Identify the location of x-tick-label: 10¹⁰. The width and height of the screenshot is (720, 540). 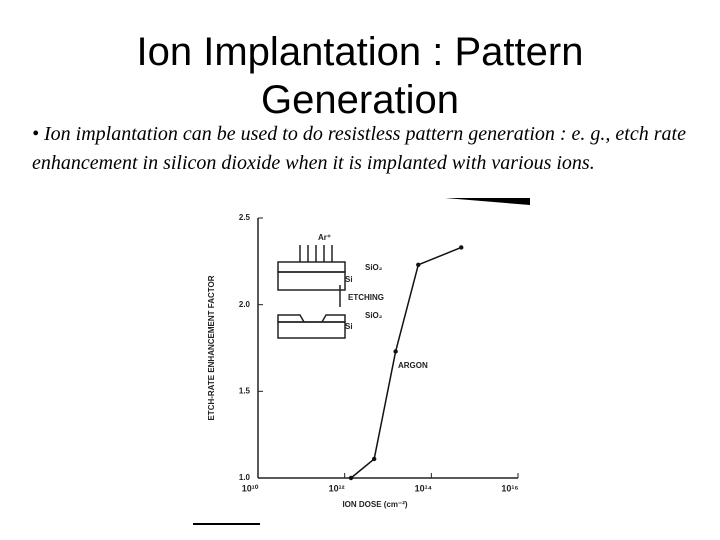
(250, 488).